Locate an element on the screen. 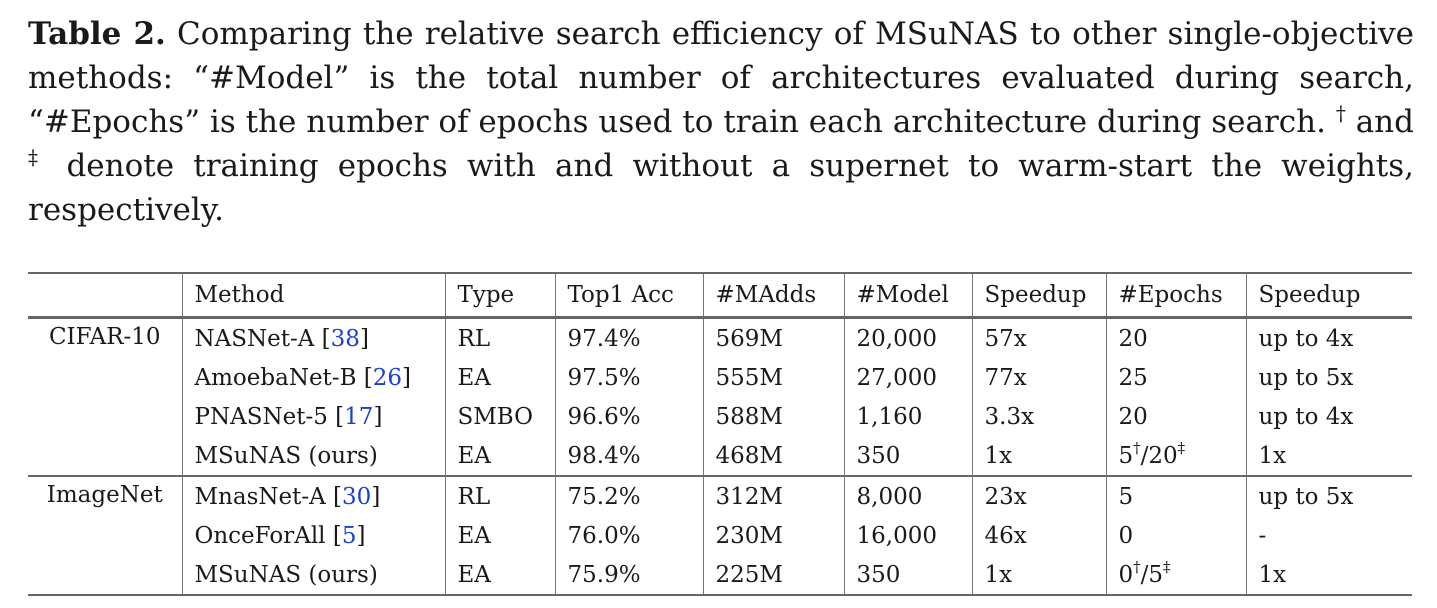 This screenshot has height=608, width=1437. header-cell-group is located at coordinates (105, 295).